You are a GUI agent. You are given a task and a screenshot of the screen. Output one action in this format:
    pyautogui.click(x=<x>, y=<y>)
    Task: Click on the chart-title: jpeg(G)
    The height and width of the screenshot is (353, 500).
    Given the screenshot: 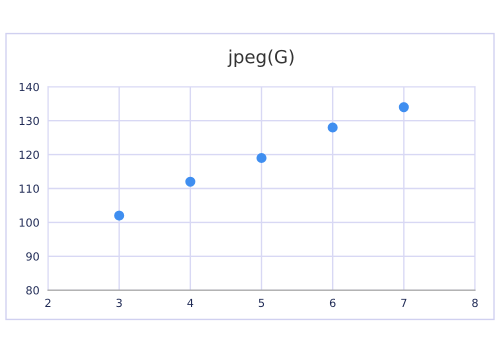 What is the action you would take?
    pyautogui.click(x=261, y=58)
    